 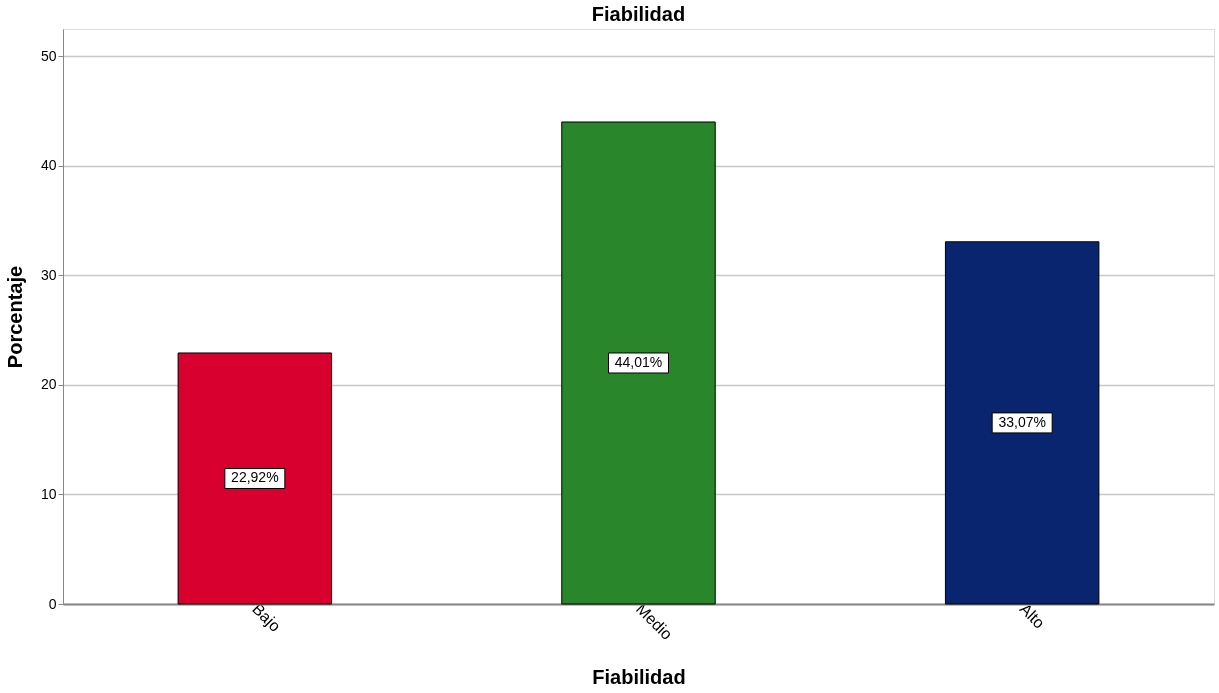 I want to click on x-tick-label: Bajo, so click(x=266, y=617).